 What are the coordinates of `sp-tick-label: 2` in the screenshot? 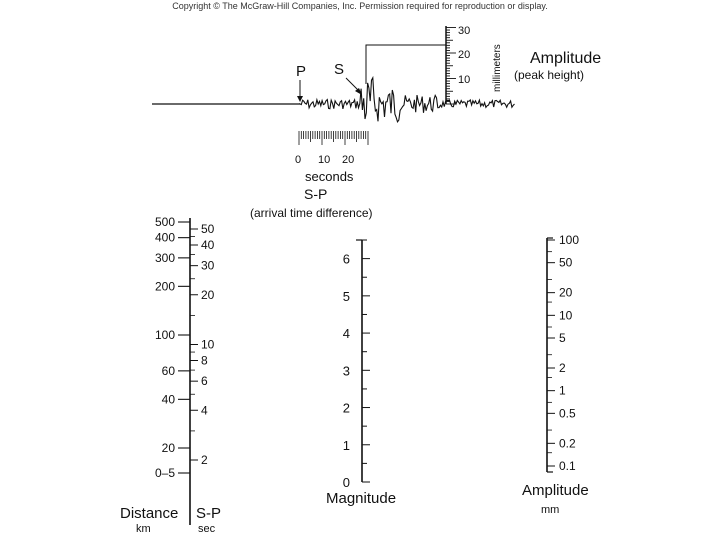 It's located at (204, 460).